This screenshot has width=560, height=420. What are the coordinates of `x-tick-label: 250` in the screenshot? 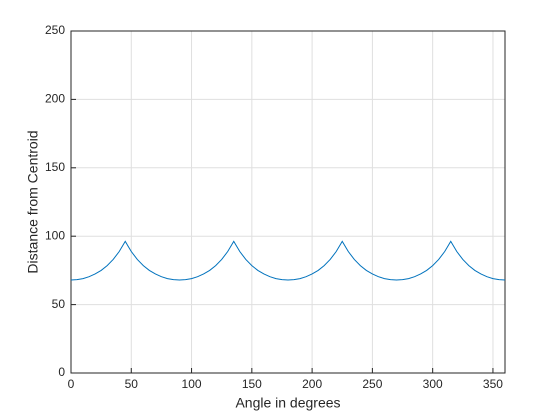 It's located at (372, 384).